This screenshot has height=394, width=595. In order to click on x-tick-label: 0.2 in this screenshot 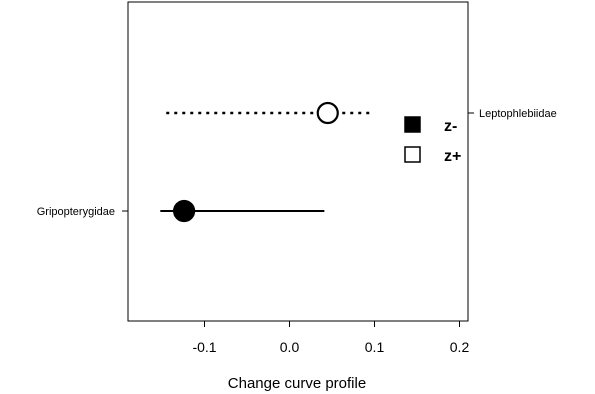, I will do `click(460, 347)`.